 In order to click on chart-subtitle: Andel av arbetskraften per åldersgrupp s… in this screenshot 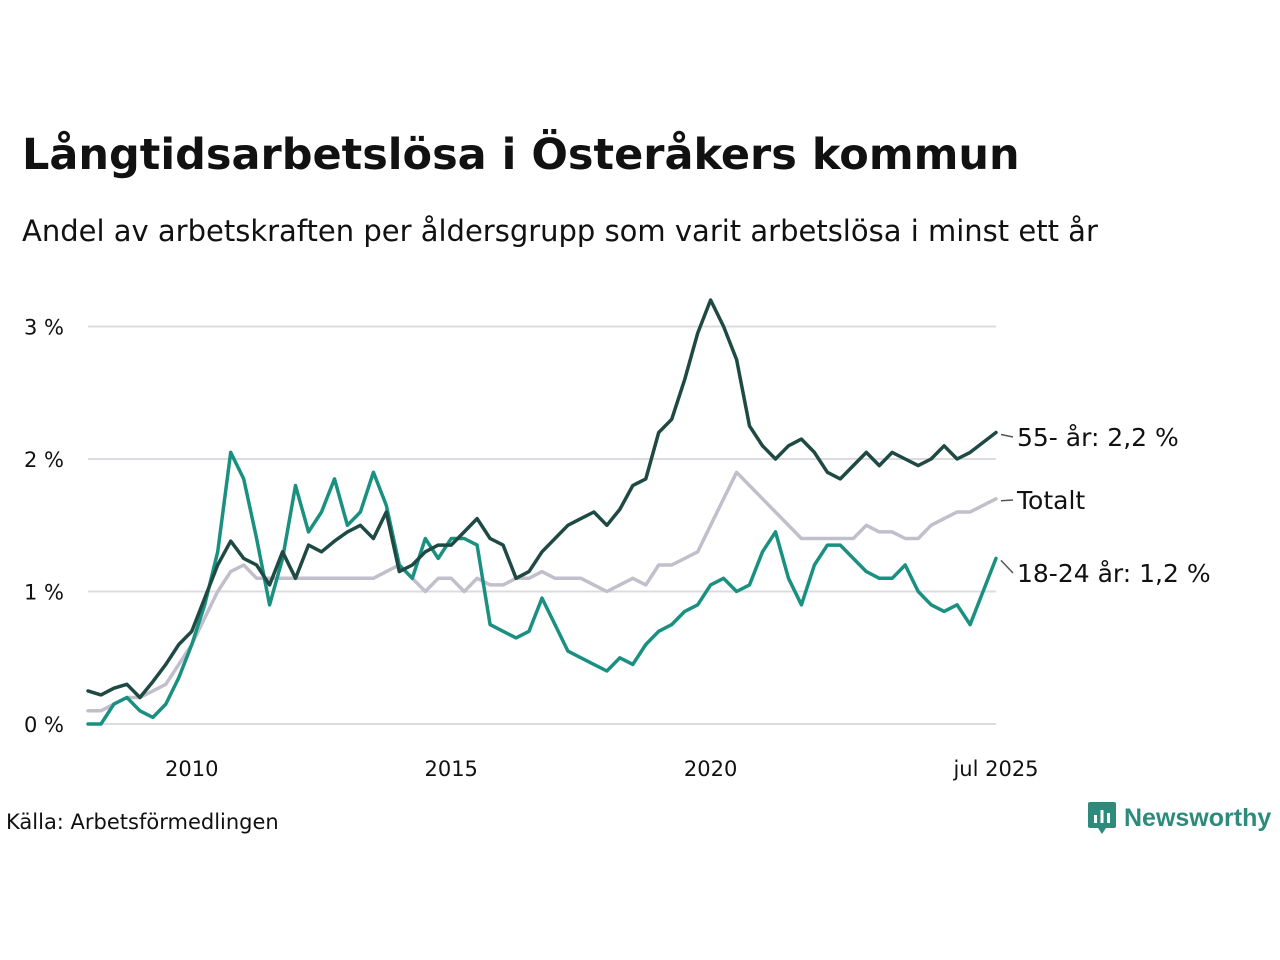, I will do `click(560, 231)`.